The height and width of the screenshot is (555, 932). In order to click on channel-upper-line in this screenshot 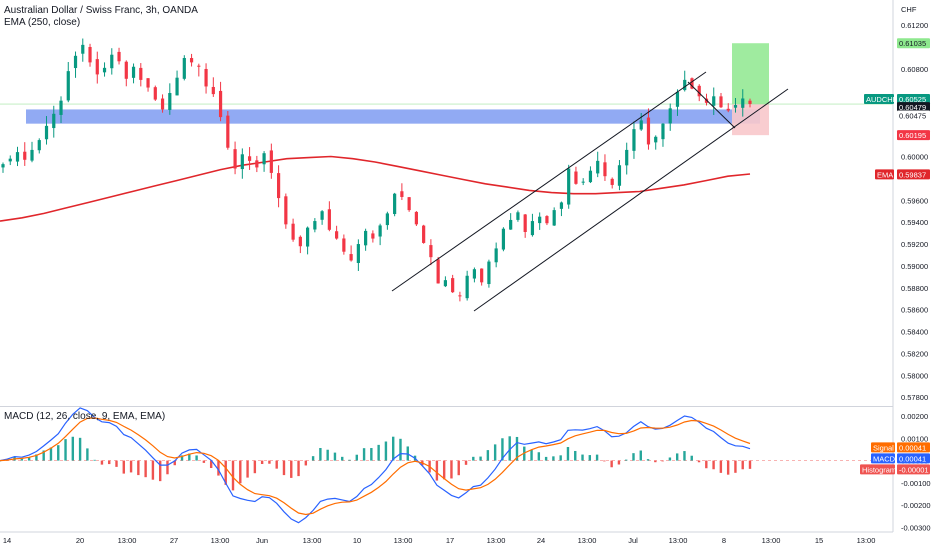, I will do `click(549, 181)`.